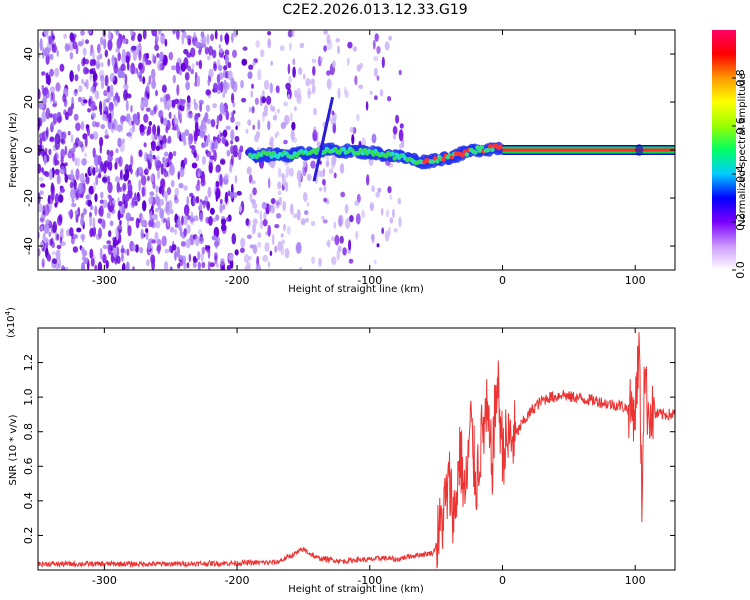 Image resolution: width=750 pixels, height=600 pixels. I want to click on colorbar-tick-label: 0.8, so click(740, 78).